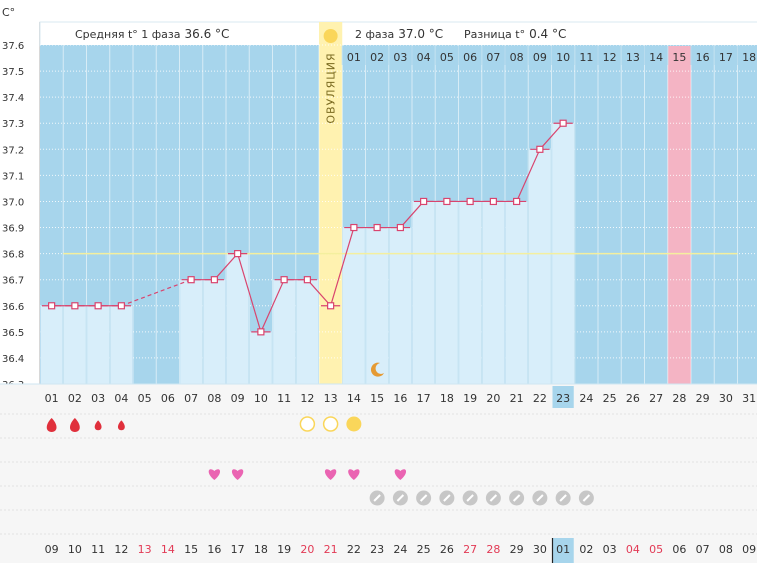 The width and height of the screenshot is (757, 563). I want to click on cycle-day-label: 22, so click(540, 398).